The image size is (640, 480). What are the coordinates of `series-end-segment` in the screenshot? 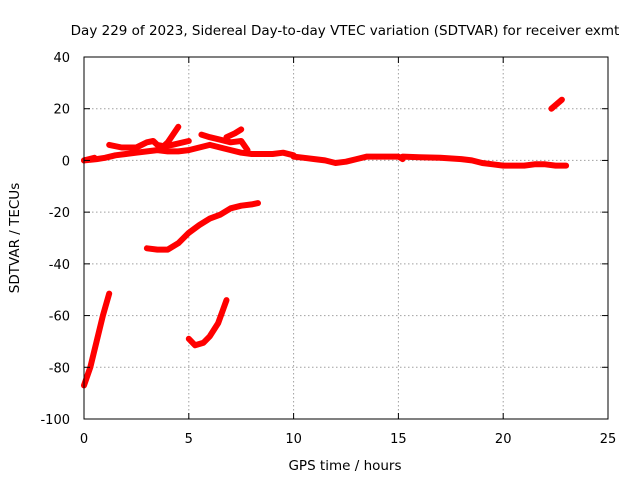 It's located at (556, 104).